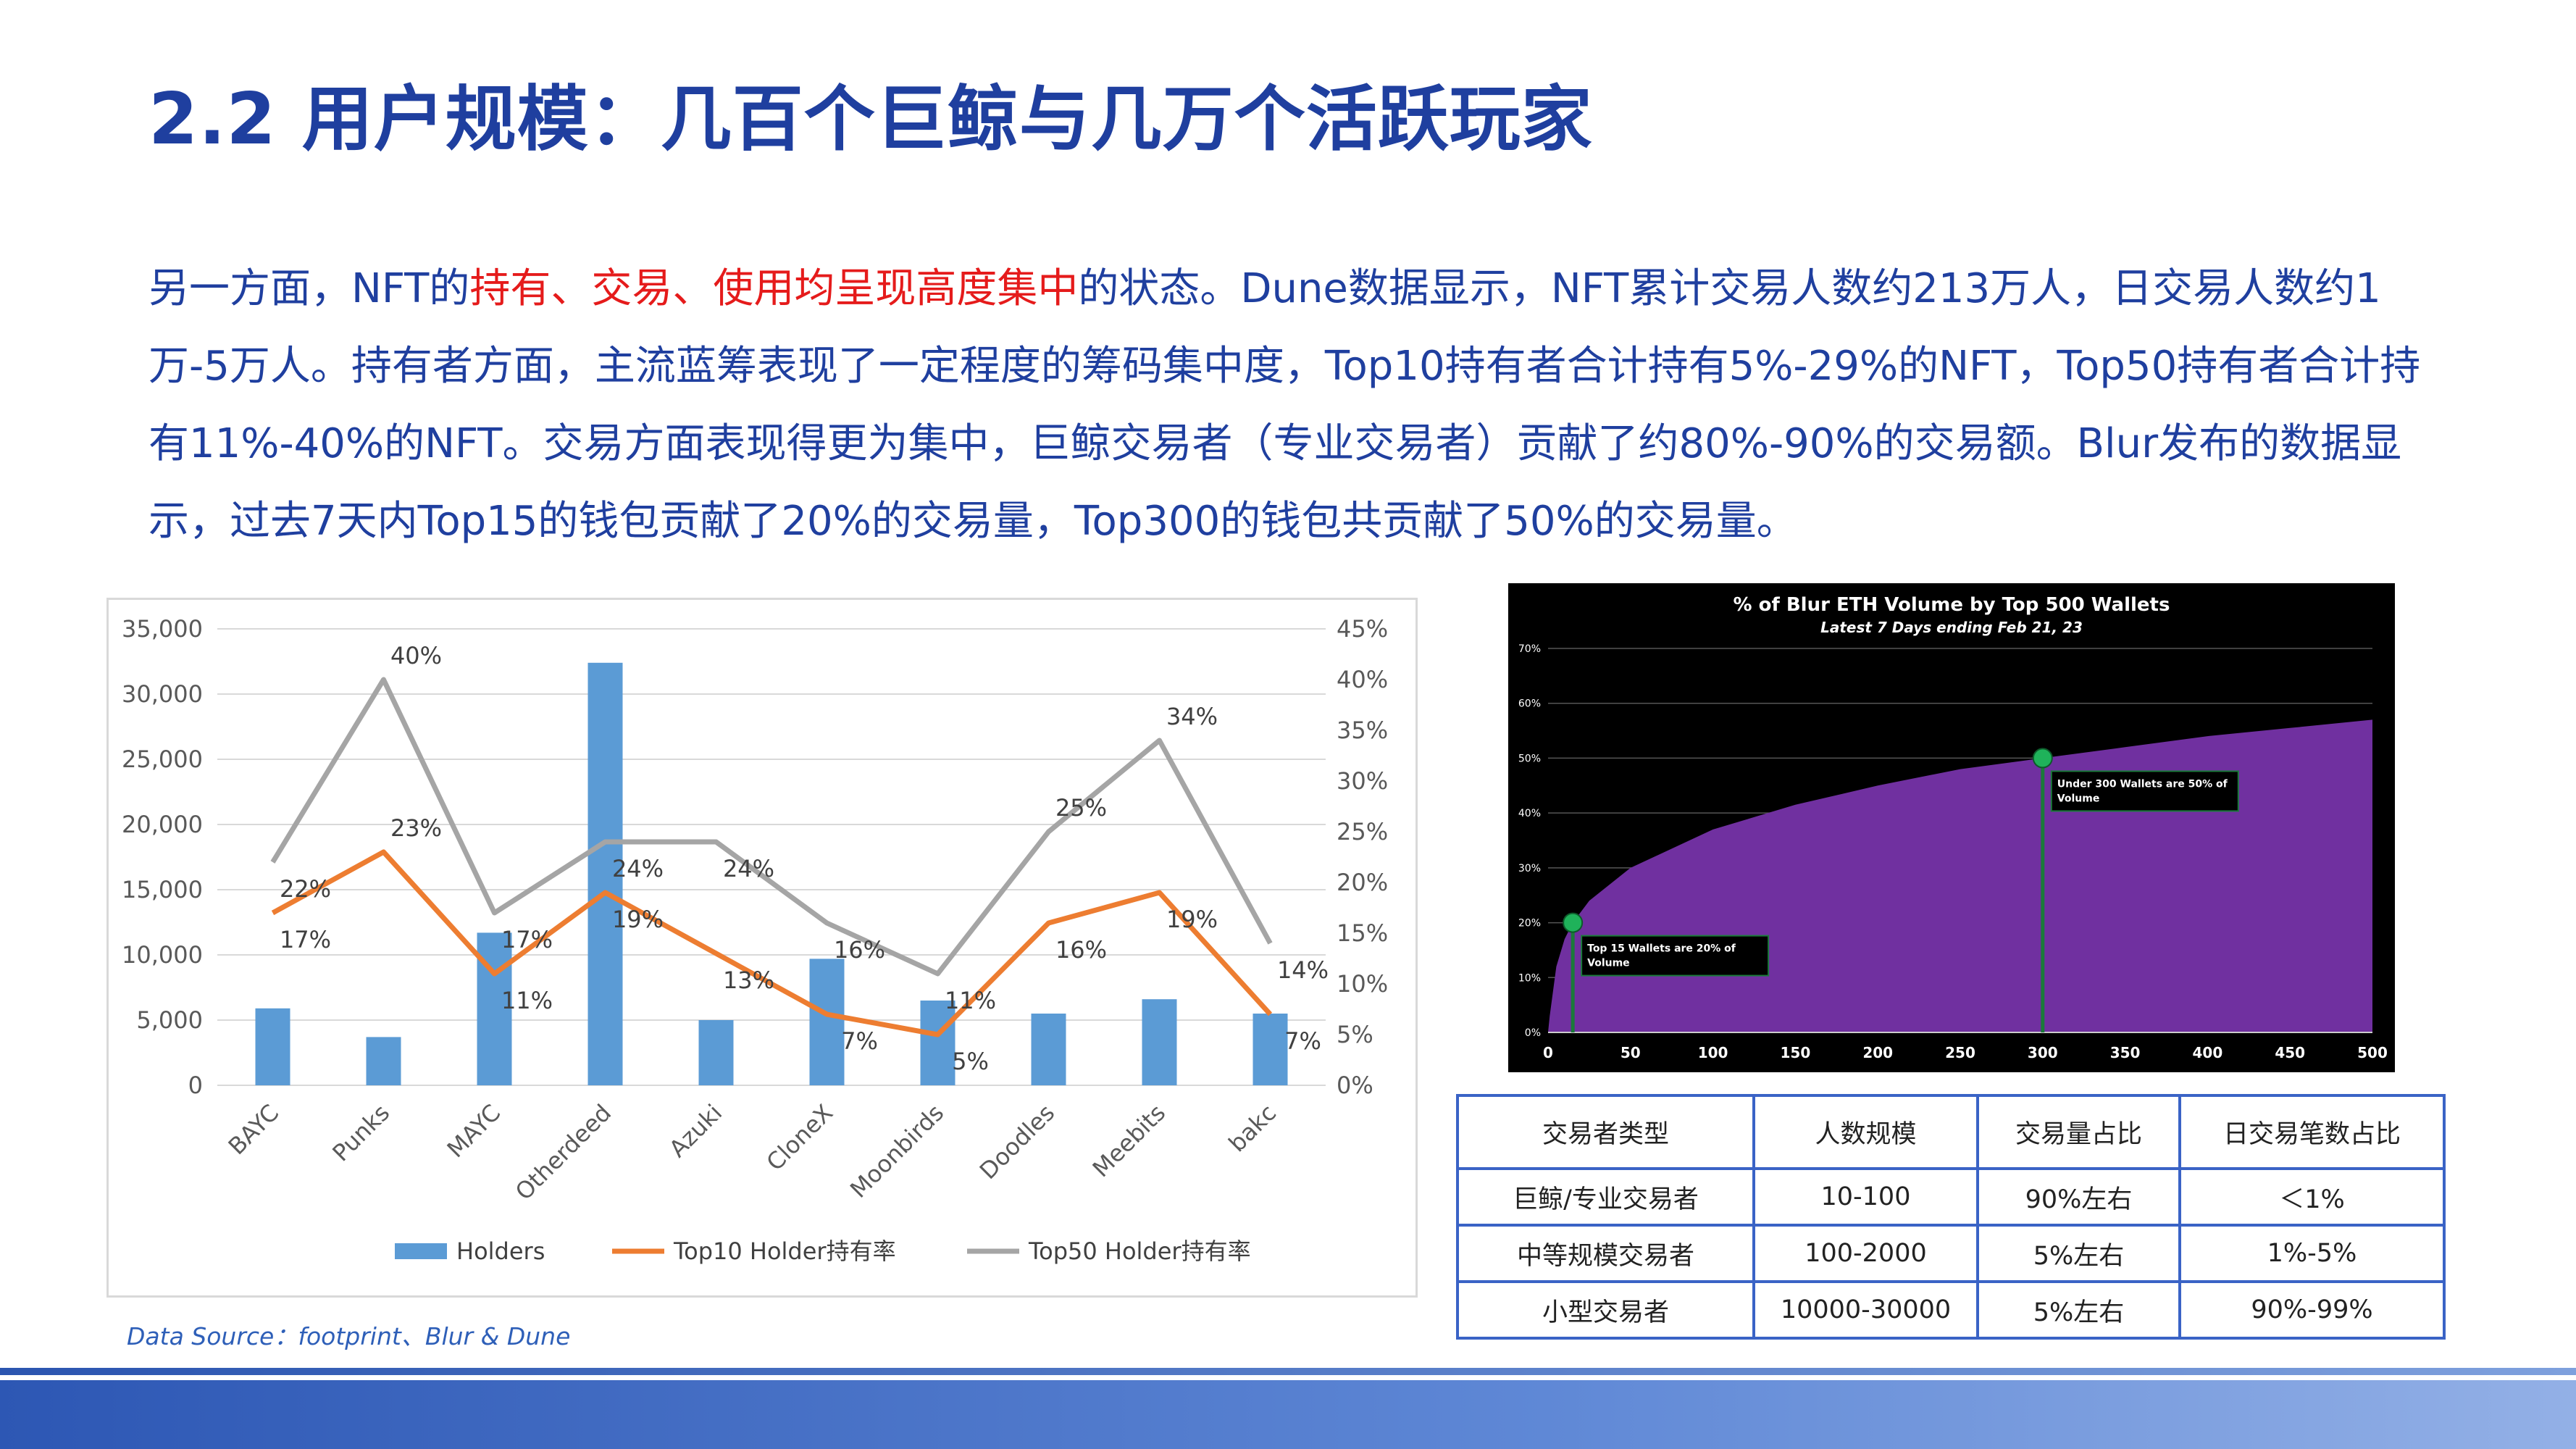 This screenshot has height=1449, width=2576. Describe the element at coordinates (162, 889) in the screenshot. I see `left-axis-tick-label: 15,000` at that location.